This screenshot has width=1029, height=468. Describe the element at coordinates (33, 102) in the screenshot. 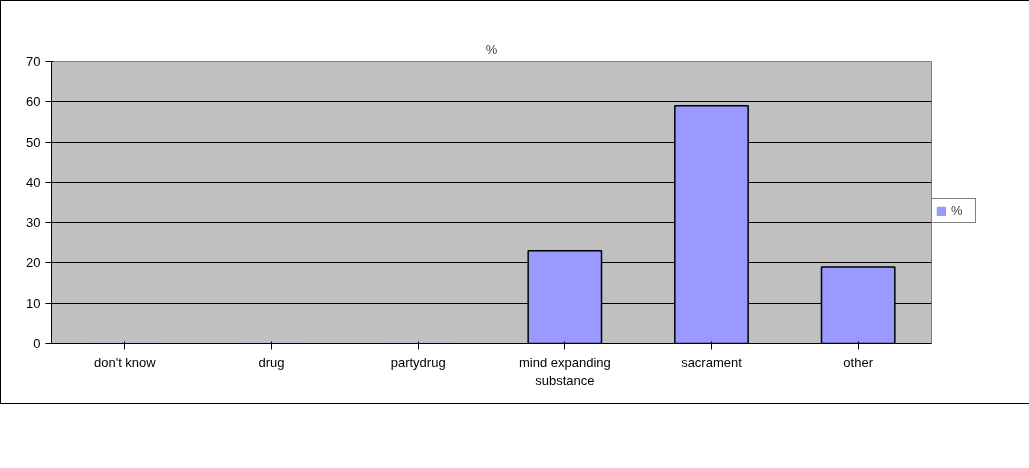

I see `y-tick-label: 60` at that location.